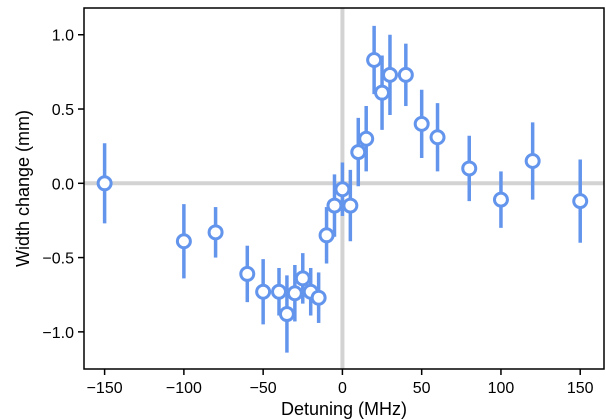 The image size is (606, 420). What do you see at coordinates (63, 110) in the screenshot?
I see `y-tick-label: 0.5` at bounding box center [63, 110].